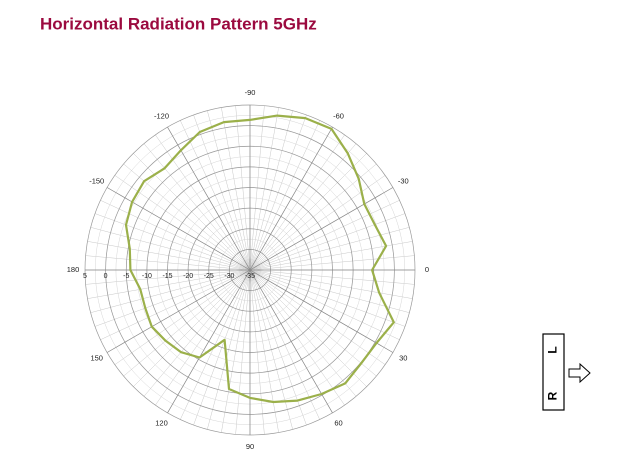 This screenshot has width=627, height=465. What do you see at coordinates (338, 116) in the screenshot?
I see `angle-label: -60` at bounding box center [338, 116].